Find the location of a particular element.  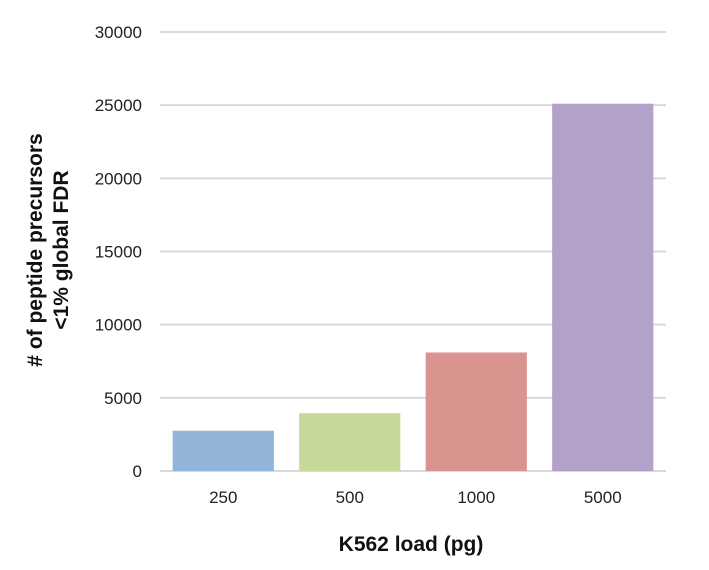

x-tick-label: 250 is located at coordinates (223, 497).